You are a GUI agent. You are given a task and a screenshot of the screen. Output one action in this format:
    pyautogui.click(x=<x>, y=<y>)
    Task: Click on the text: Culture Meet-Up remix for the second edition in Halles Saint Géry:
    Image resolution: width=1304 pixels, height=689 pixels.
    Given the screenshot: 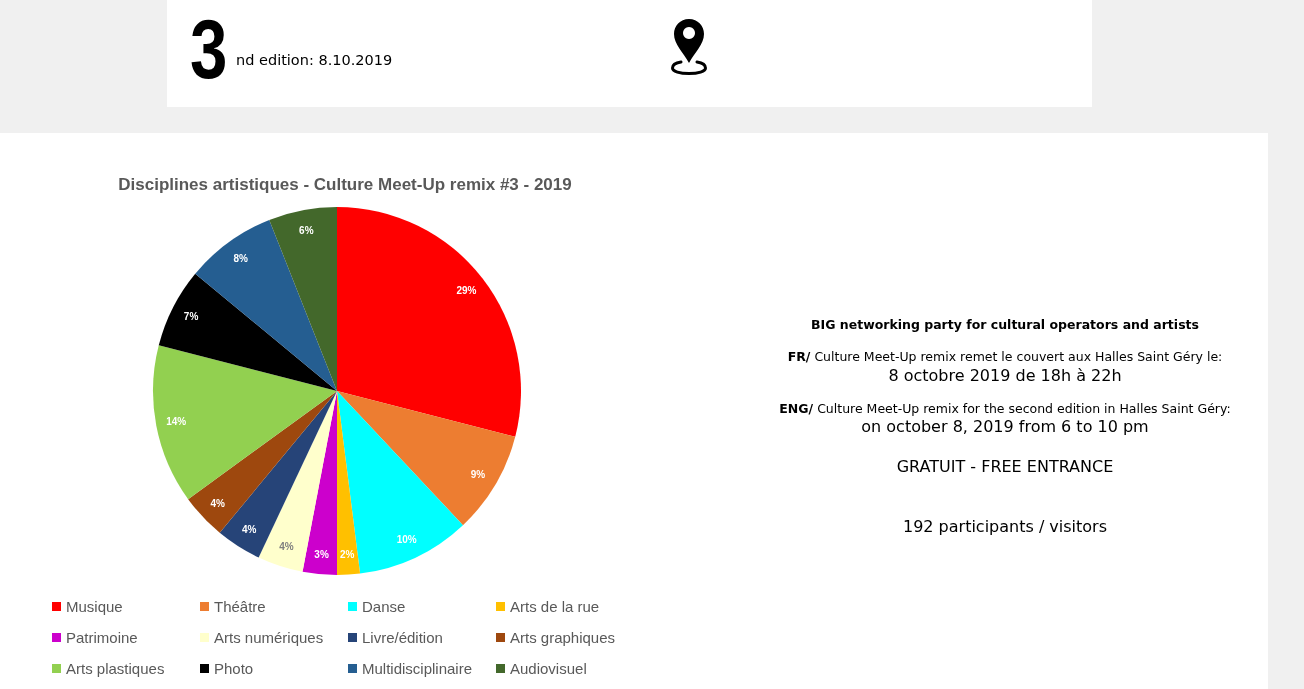 What is the action you would take?
    pyautogui.click(x=1024, y=408)
    